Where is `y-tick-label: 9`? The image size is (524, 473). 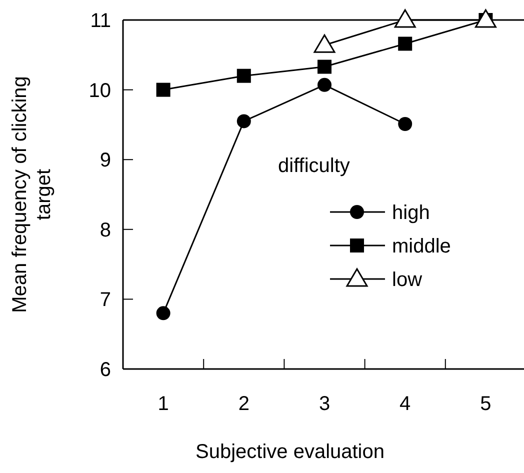
y-tick-label: 9 is located at coordinates (105, 161).